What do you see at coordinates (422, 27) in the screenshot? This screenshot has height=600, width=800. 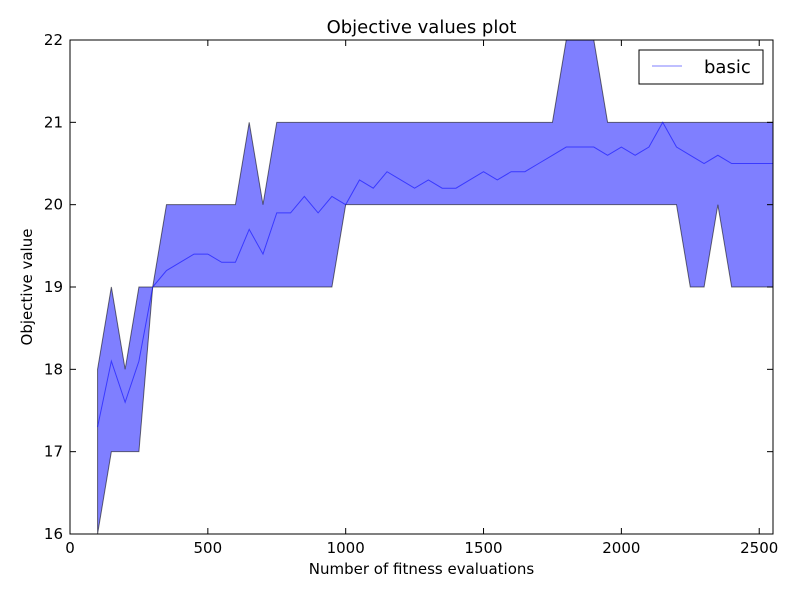 I see `chart-title: Objective values plot` at bounding box center [422, 27].